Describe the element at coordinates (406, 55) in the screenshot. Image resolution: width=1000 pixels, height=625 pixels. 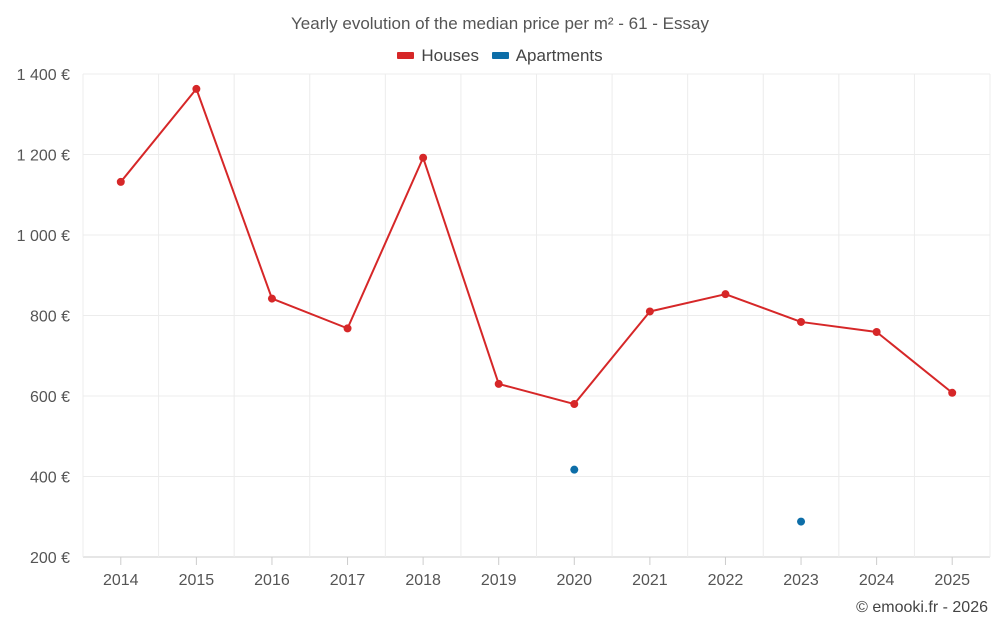
I see `legend-swatch-houses` at that location.